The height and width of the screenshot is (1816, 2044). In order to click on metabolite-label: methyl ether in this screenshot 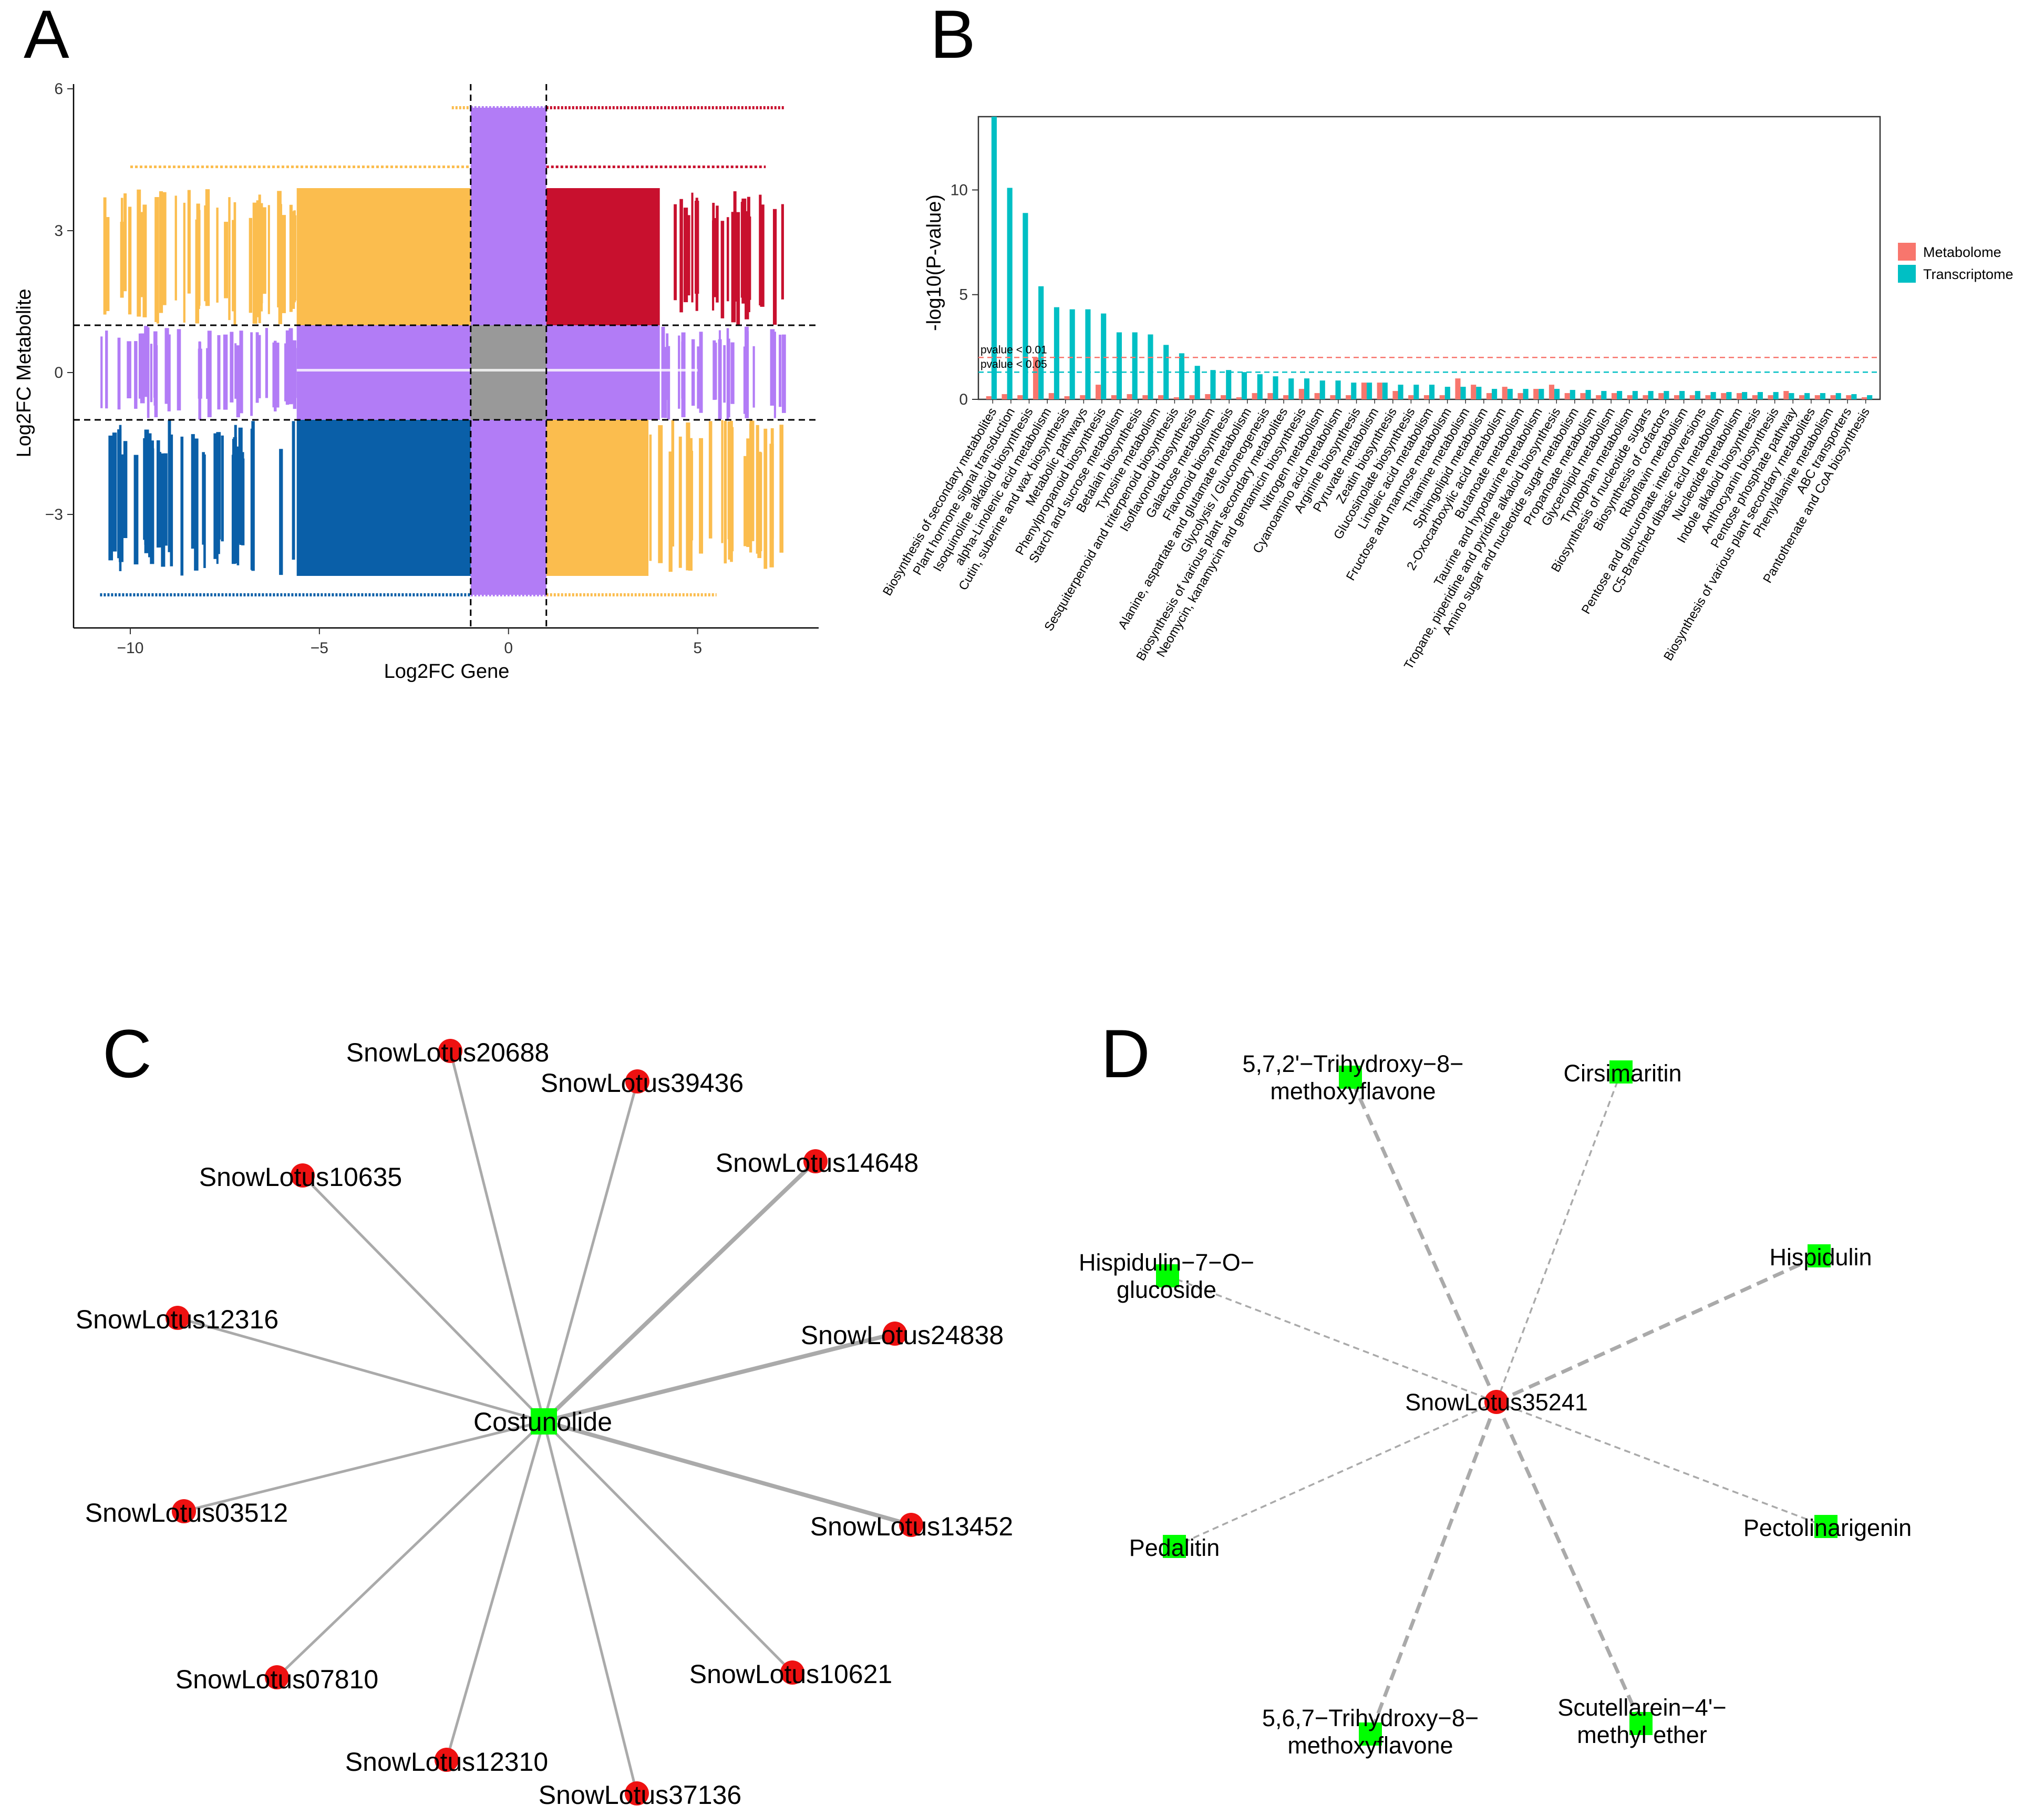, I will do `click(1642, 1734)`.